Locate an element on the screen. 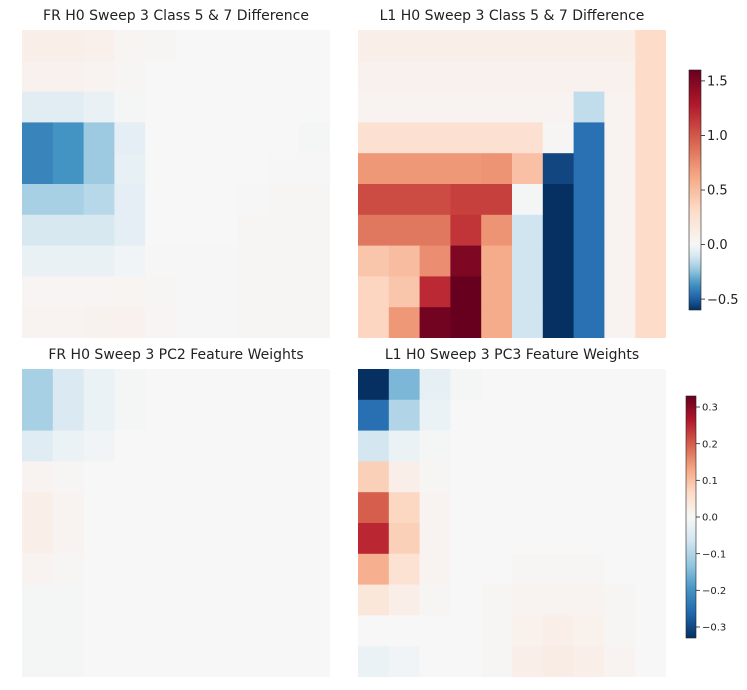  panel-title-l1-pc3: L1 H0 Sweep 3 PC3 Feature Weights is located at coordinates (512, 355).